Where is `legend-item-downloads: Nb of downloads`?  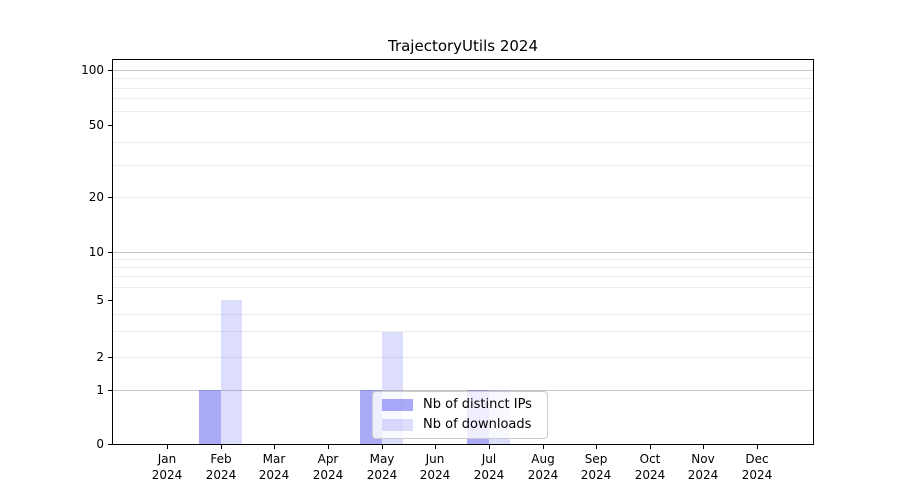 legend-item-downloads: Nb of downloads is located at coordinates (460, 425).